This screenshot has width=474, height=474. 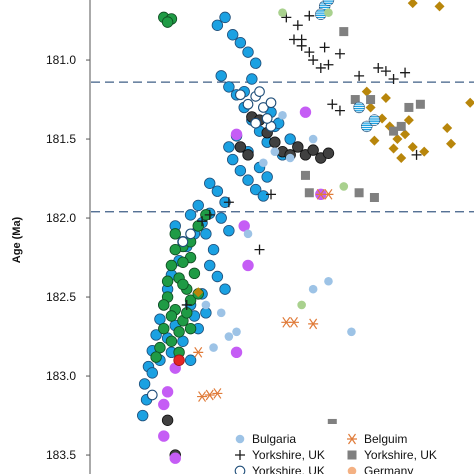 I want to click on y-tick-label: 181.0, so click(x=61, y=60).